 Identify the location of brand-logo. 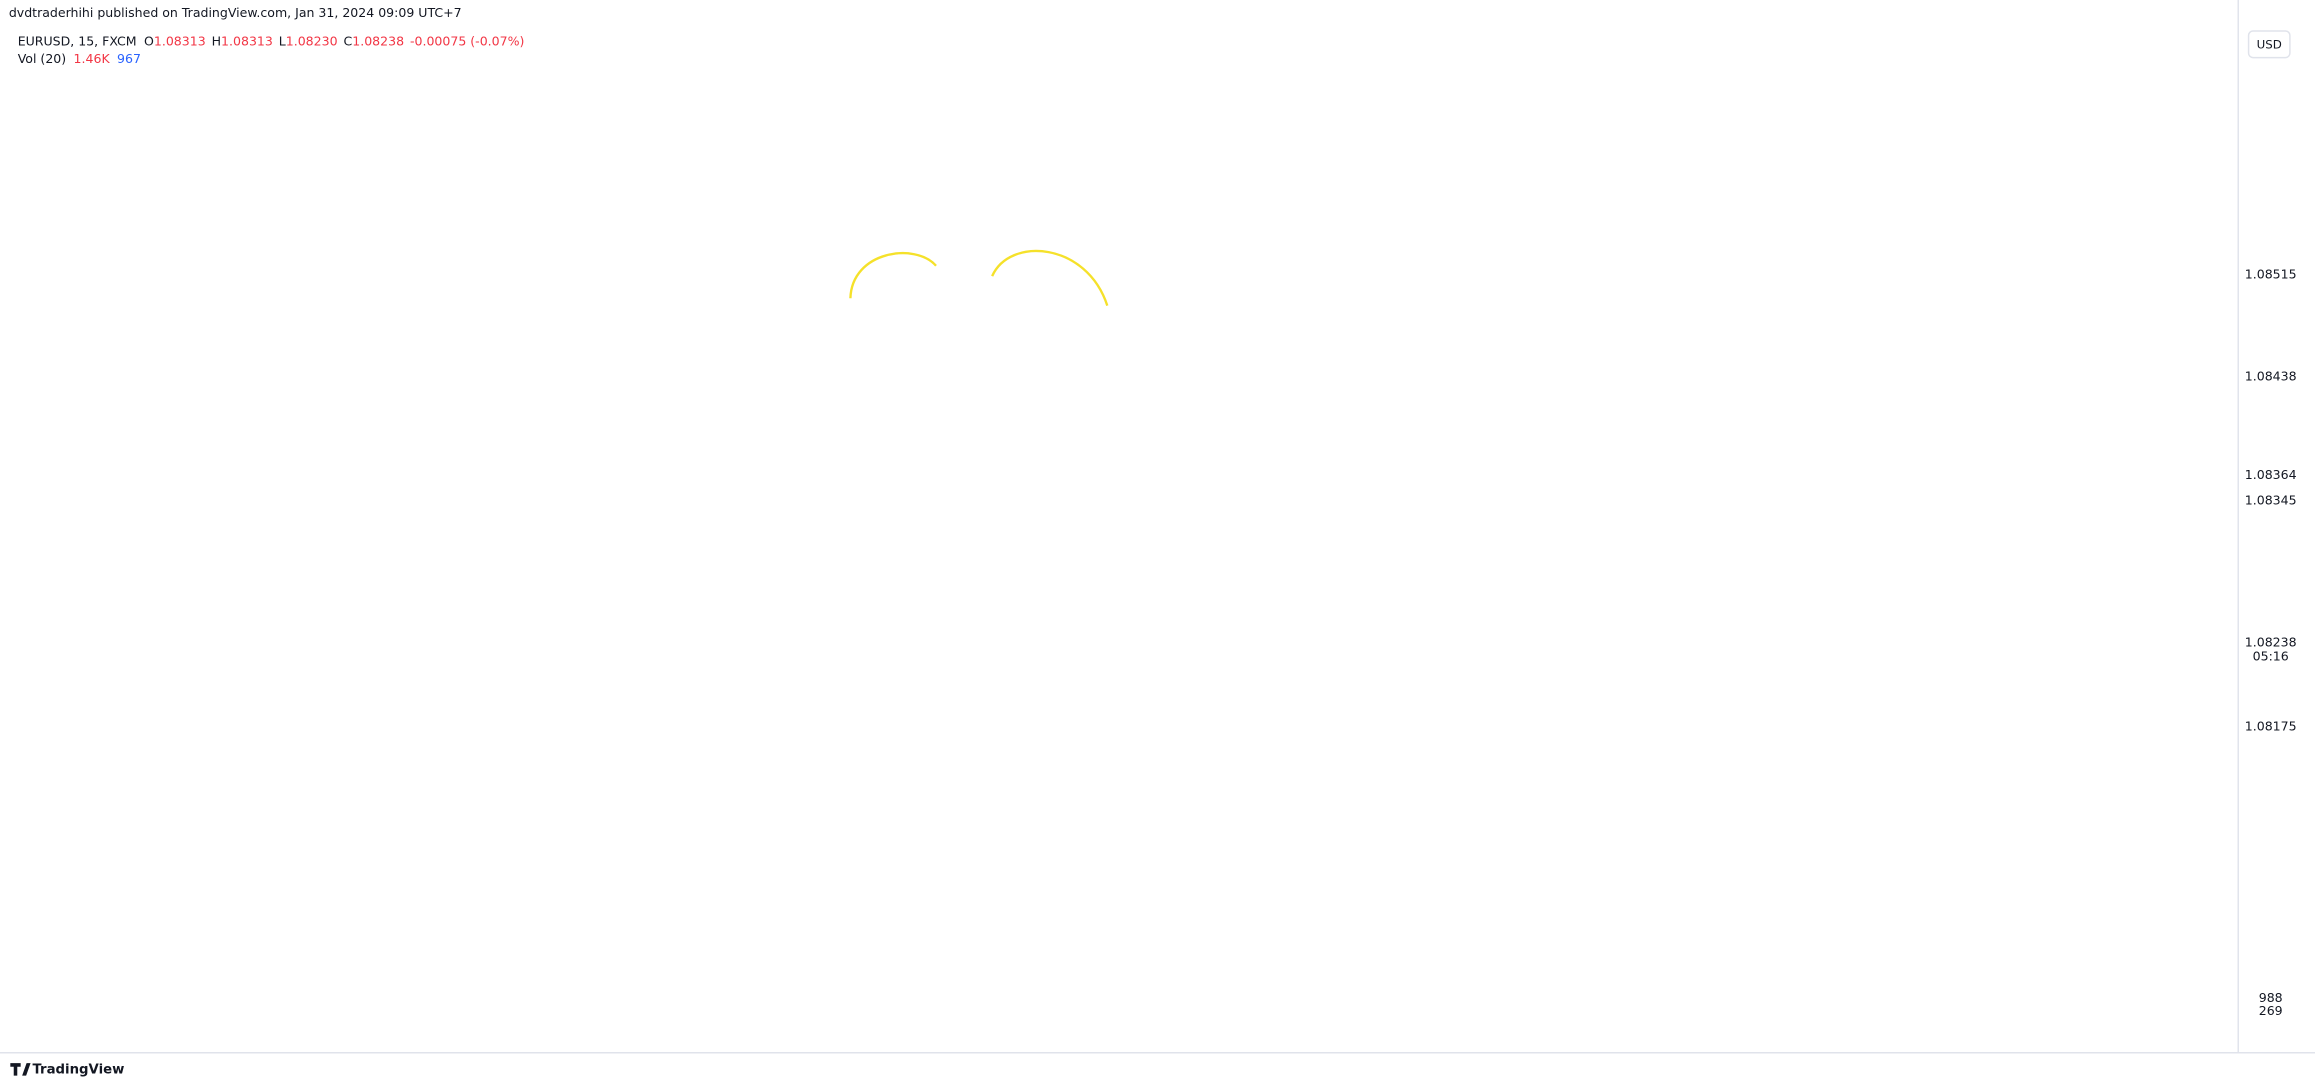
(20, 1069).